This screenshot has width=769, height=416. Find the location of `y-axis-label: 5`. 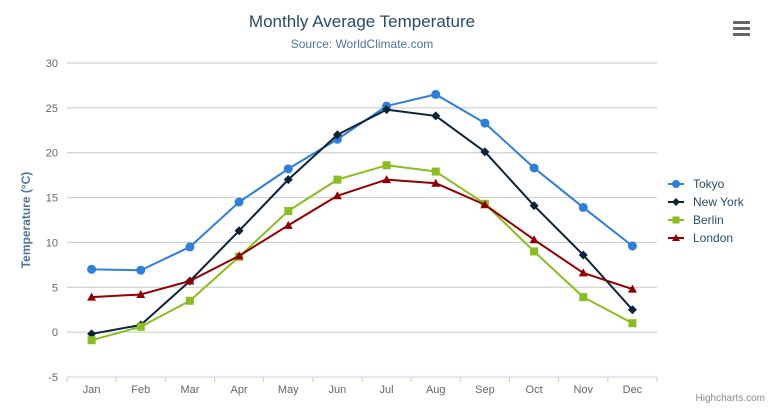

y-axis-label: 5 is located at coordinates (55, 288).